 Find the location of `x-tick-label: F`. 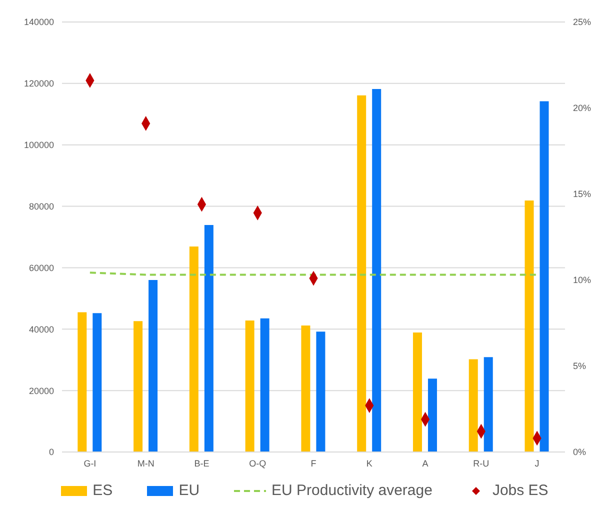

x-tick-label: F is located at coordinates (313, 463).